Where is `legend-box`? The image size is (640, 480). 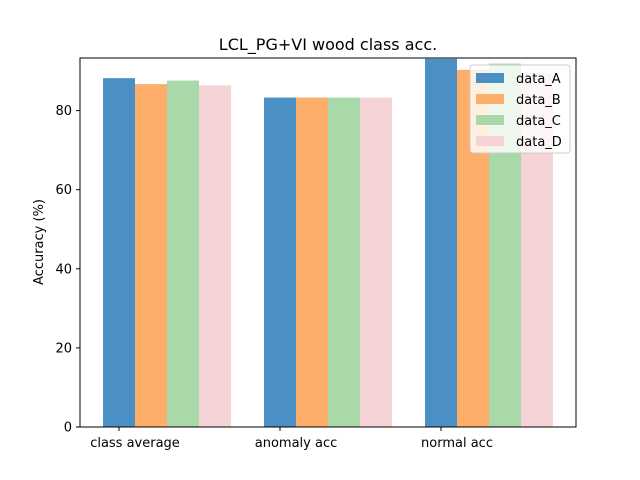
legend-box is located at coordinates (520, 109).